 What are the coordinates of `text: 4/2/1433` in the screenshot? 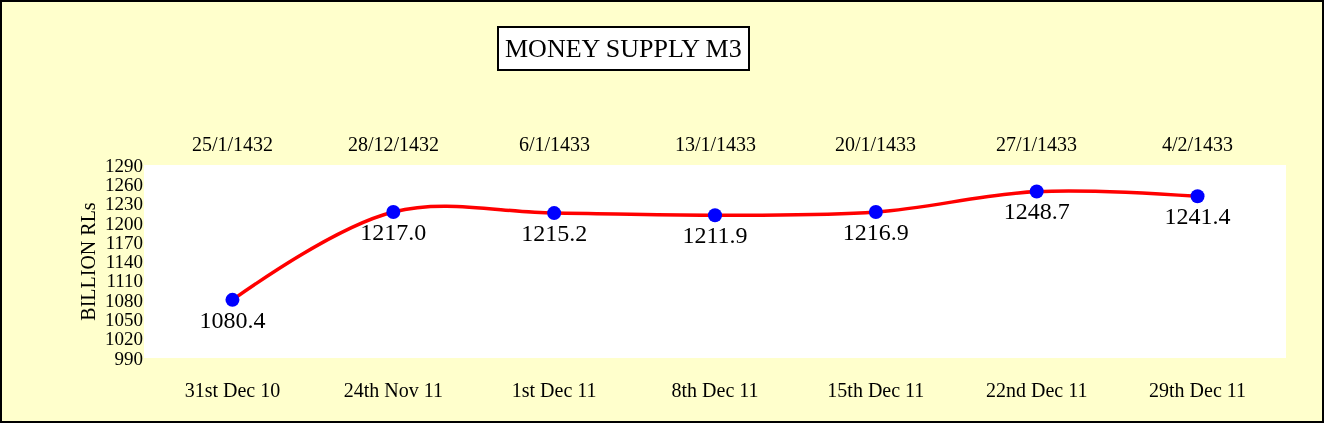 It's located at (1198, 144).